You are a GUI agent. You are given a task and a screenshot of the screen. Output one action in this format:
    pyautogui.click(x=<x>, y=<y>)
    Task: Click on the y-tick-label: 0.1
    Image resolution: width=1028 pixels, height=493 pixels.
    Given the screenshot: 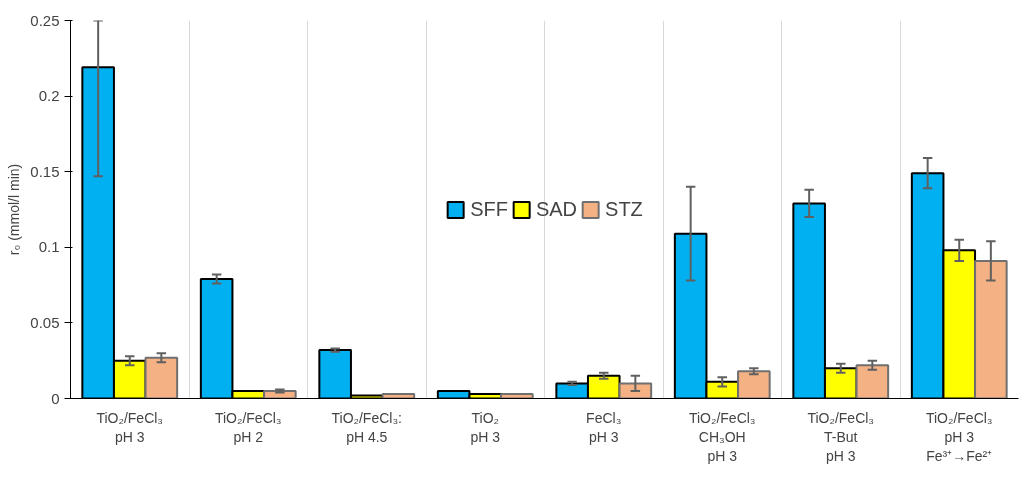 What is the action you would take?
    pyautogui.click(x=49, y=247)
    